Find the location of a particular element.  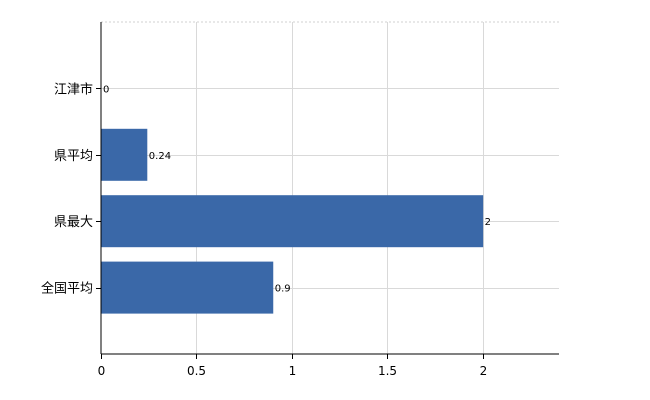

data-label: 2 is located at coordinates (488, 222).